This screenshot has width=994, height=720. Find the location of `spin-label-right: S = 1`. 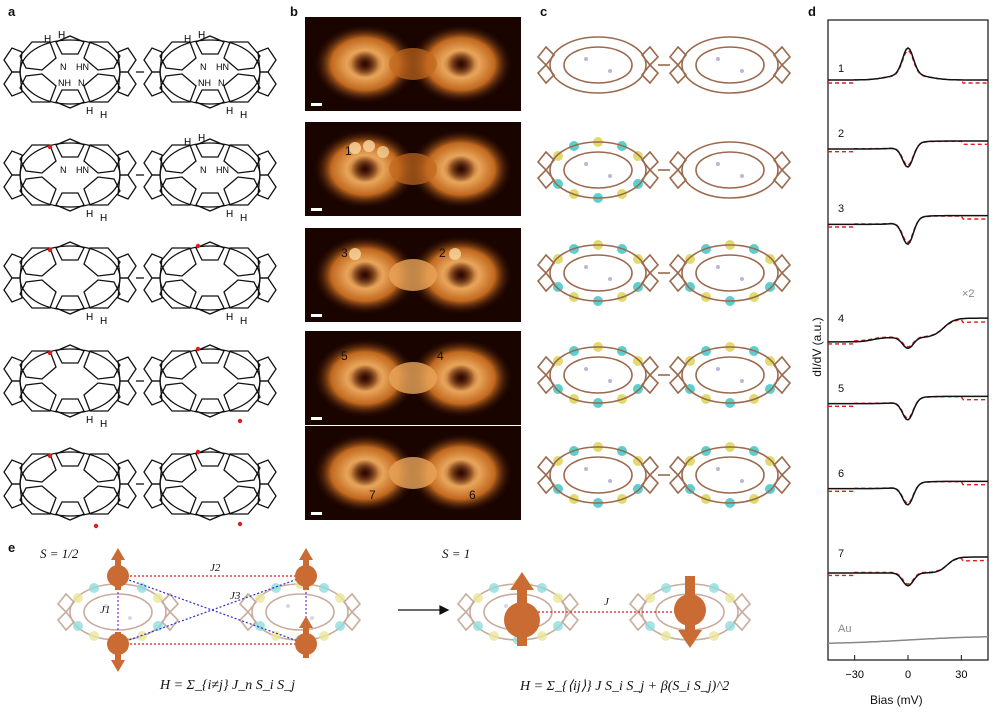

spin-label-right: S = 1 is located at coordinates (456, 553).